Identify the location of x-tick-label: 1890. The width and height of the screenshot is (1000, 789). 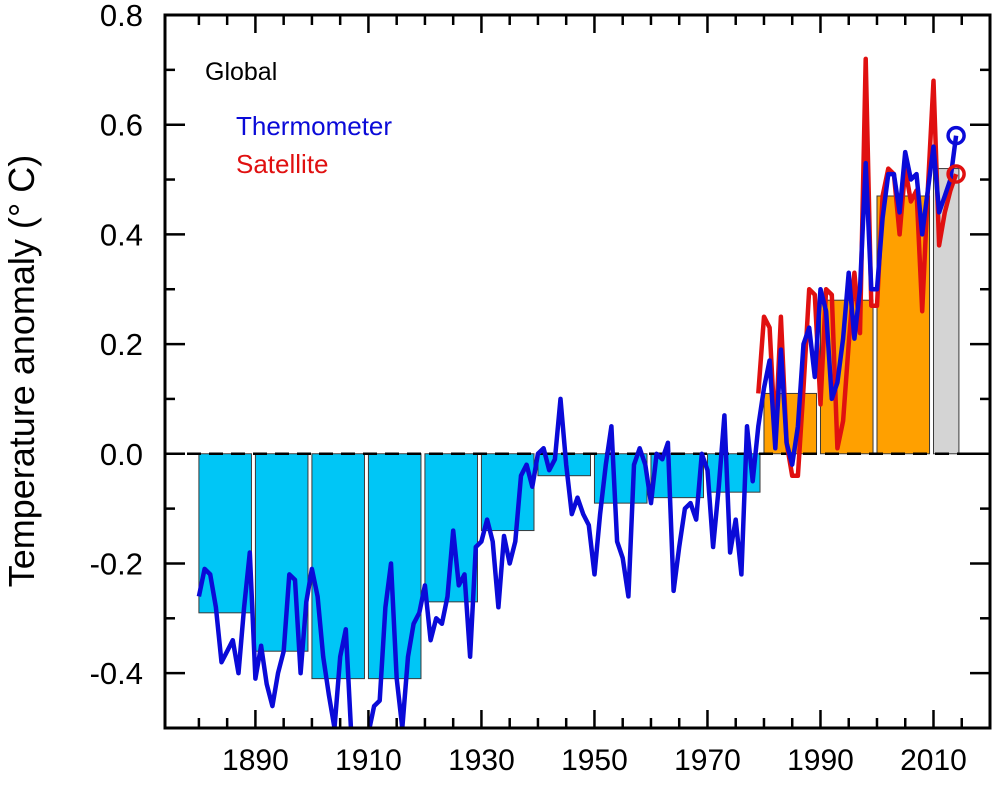
(255, 760).